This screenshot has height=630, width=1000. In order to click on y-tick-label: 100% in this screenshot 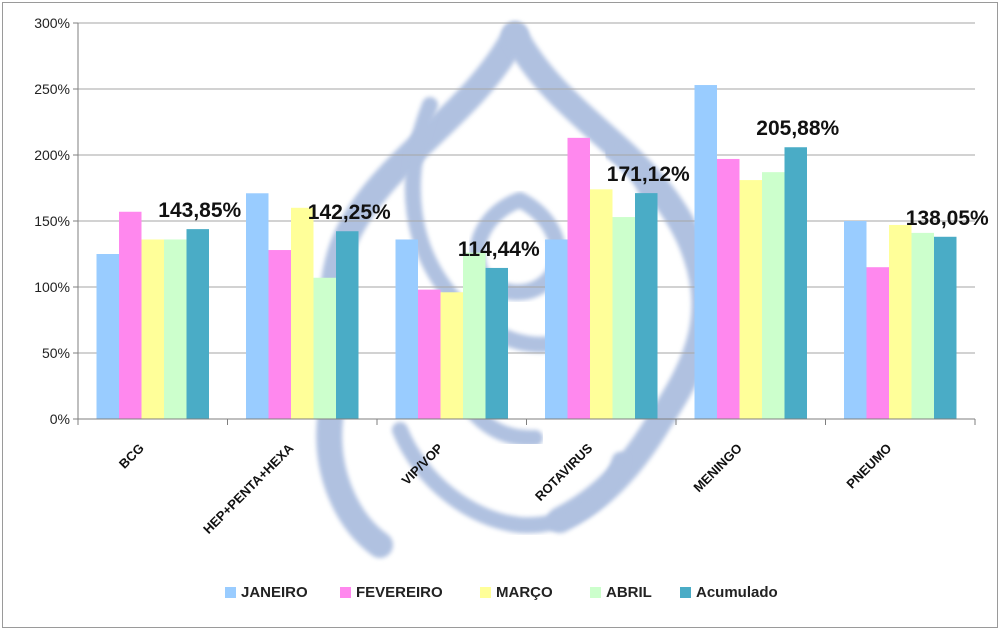, I will do `click(52, 287)`.